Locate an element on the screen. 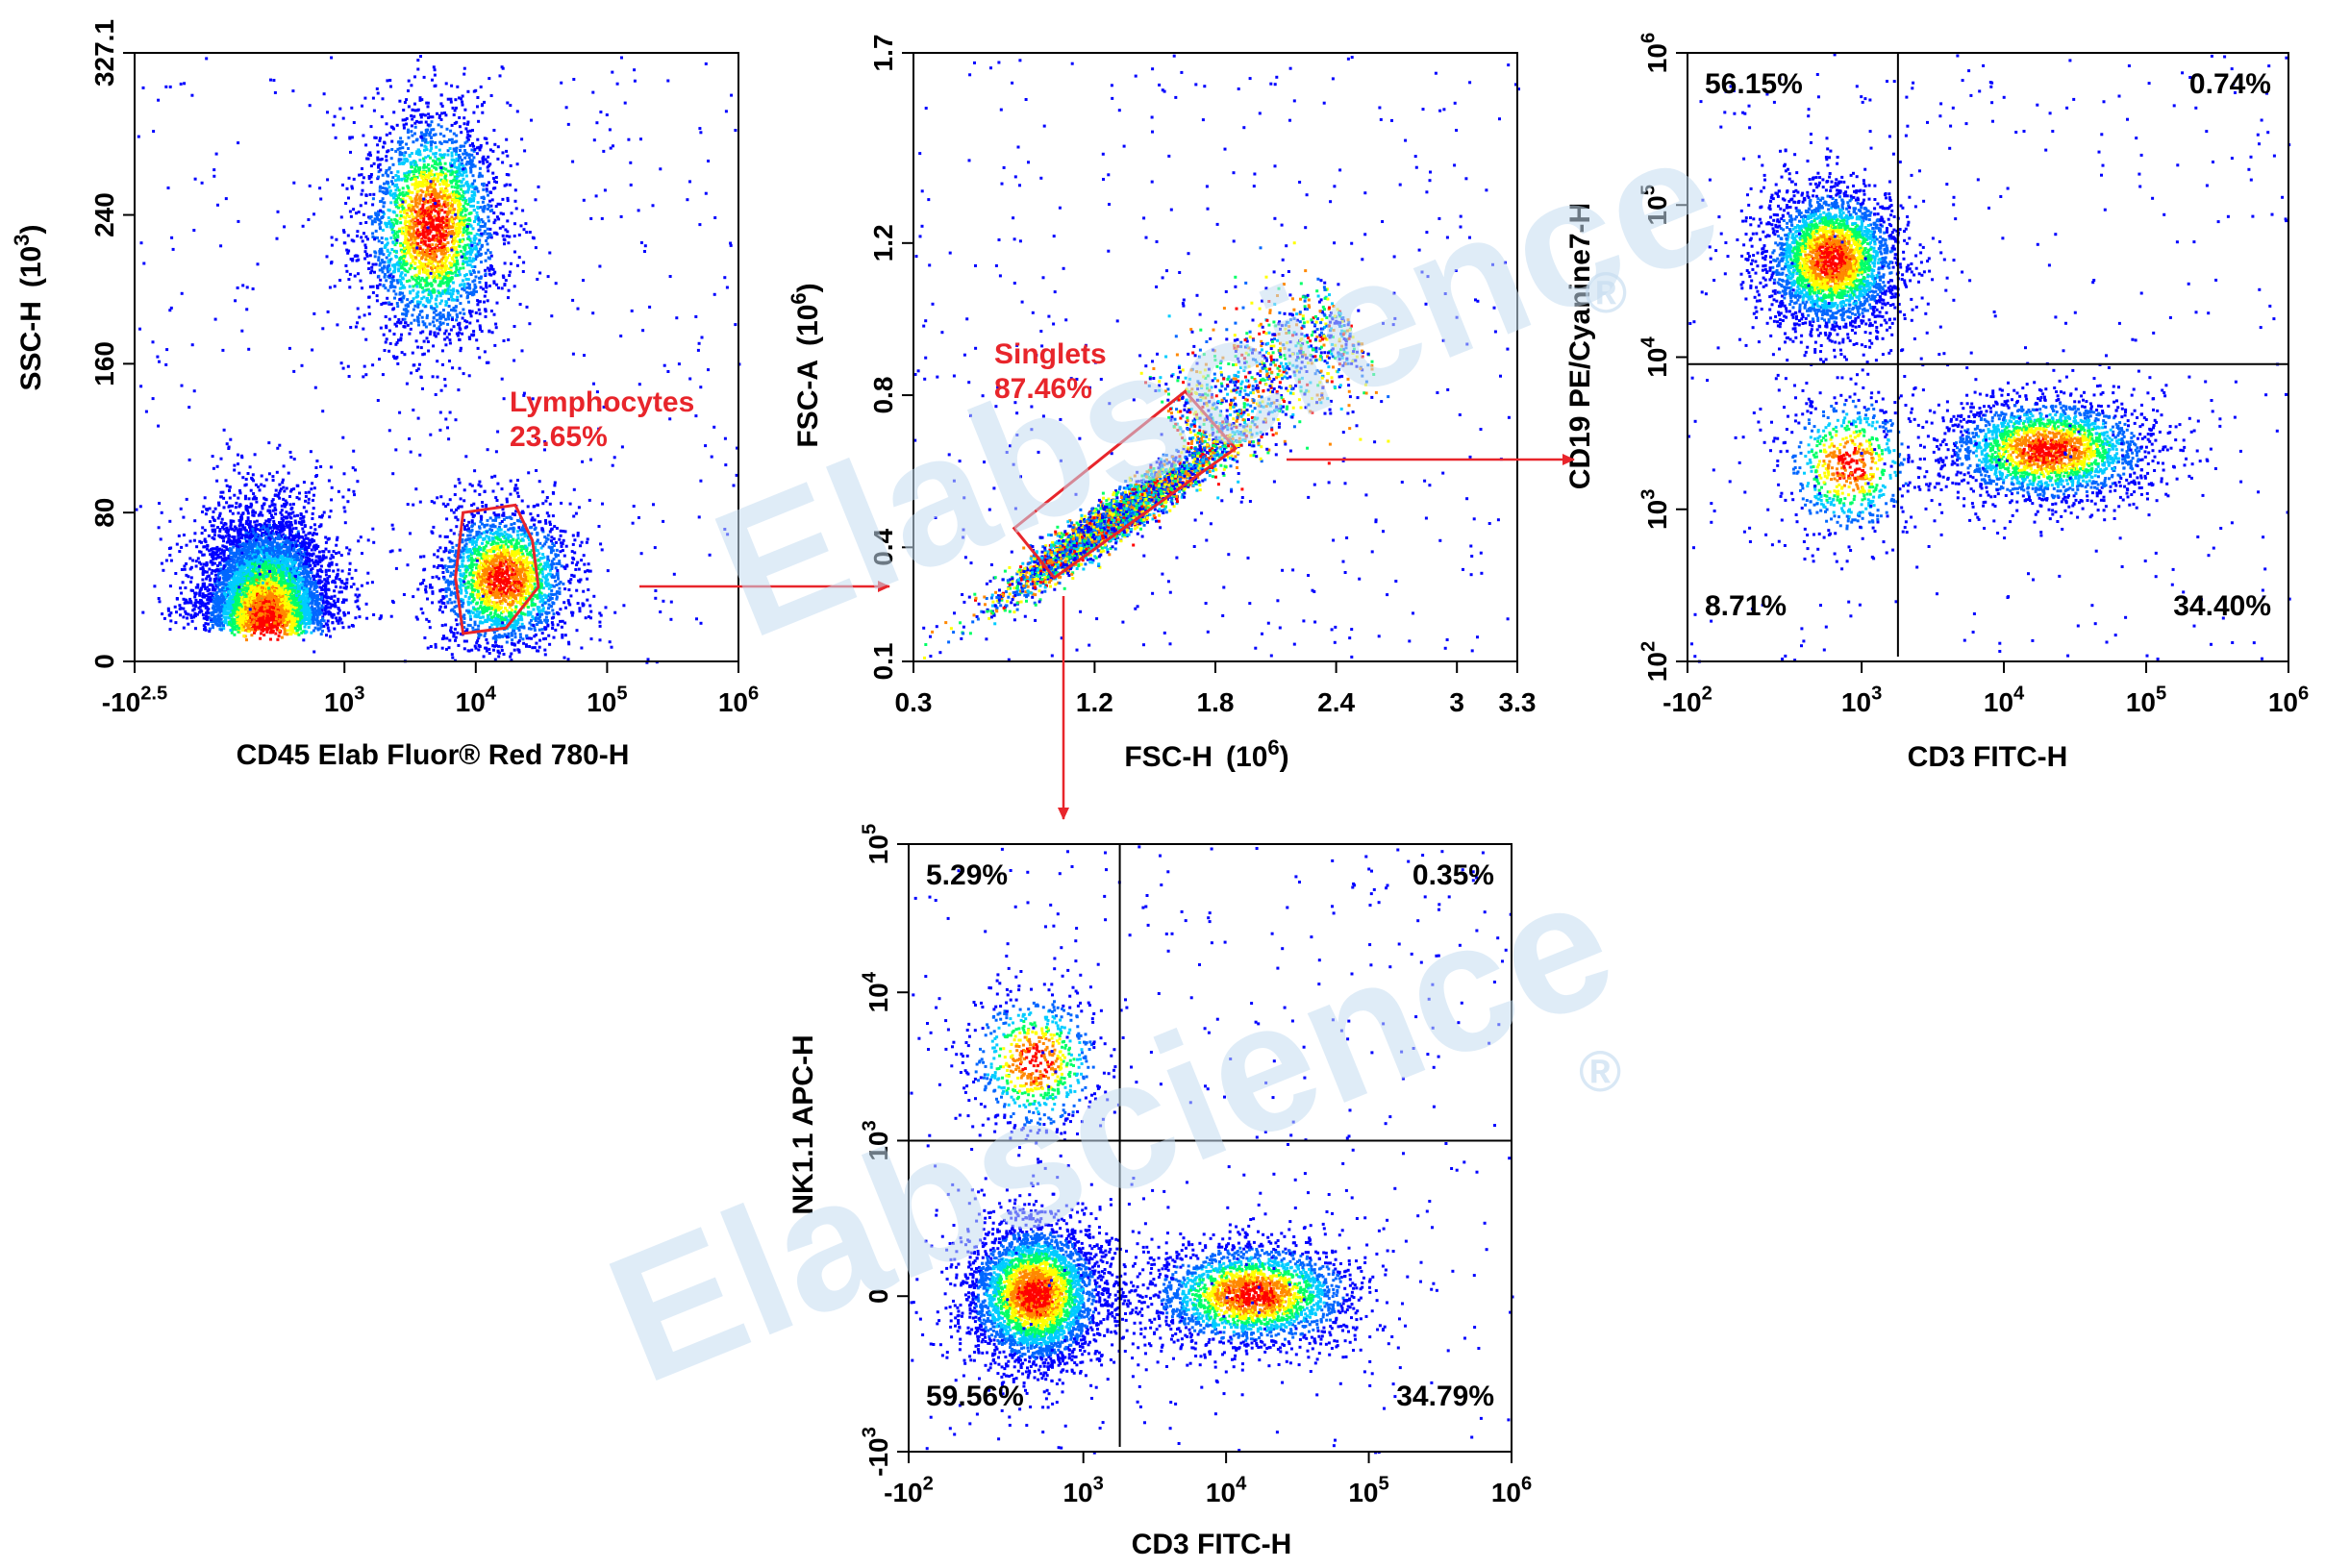 Image resolution: width=2325 pixels, height=1568 pixels. x-tick-label: -102.5 is located at coordinates (135, 700).